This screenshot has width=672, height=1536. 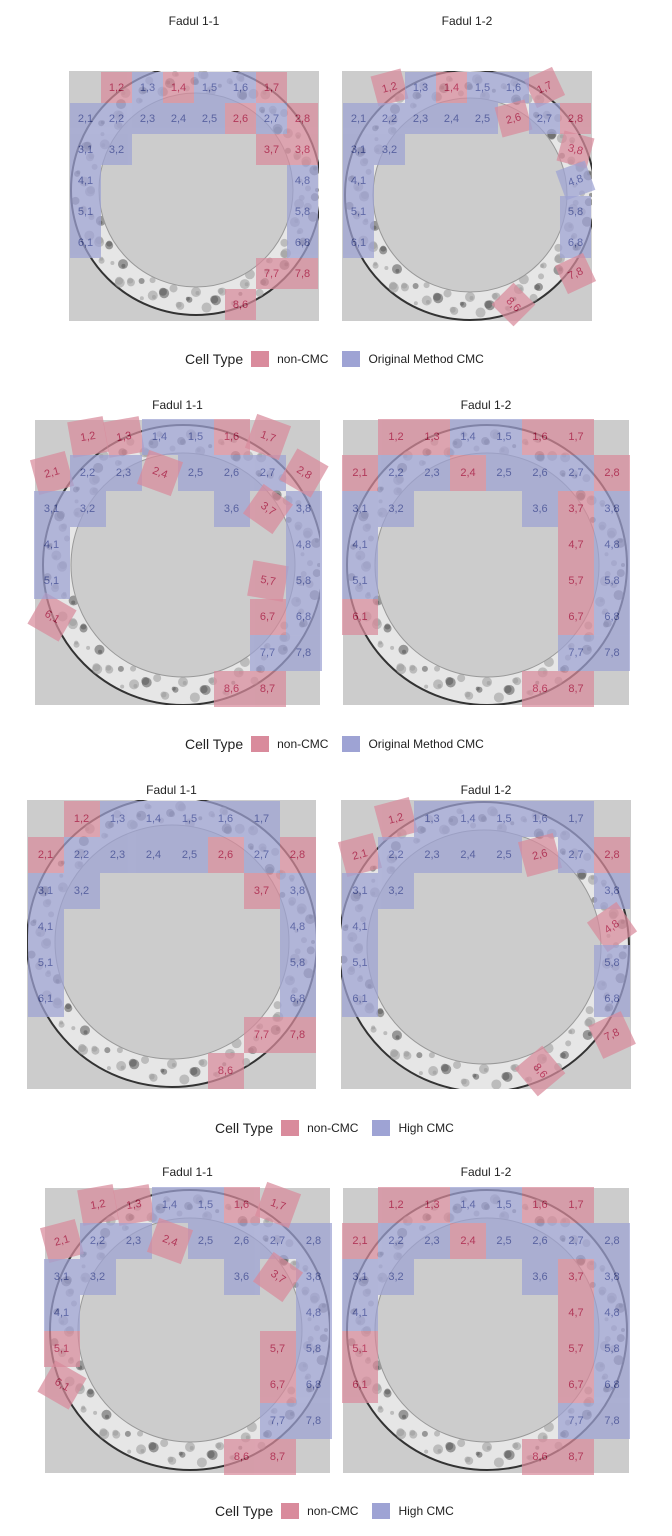 I want to click on grid-cell-3-2: 3,2, so click(x=87, y=508).